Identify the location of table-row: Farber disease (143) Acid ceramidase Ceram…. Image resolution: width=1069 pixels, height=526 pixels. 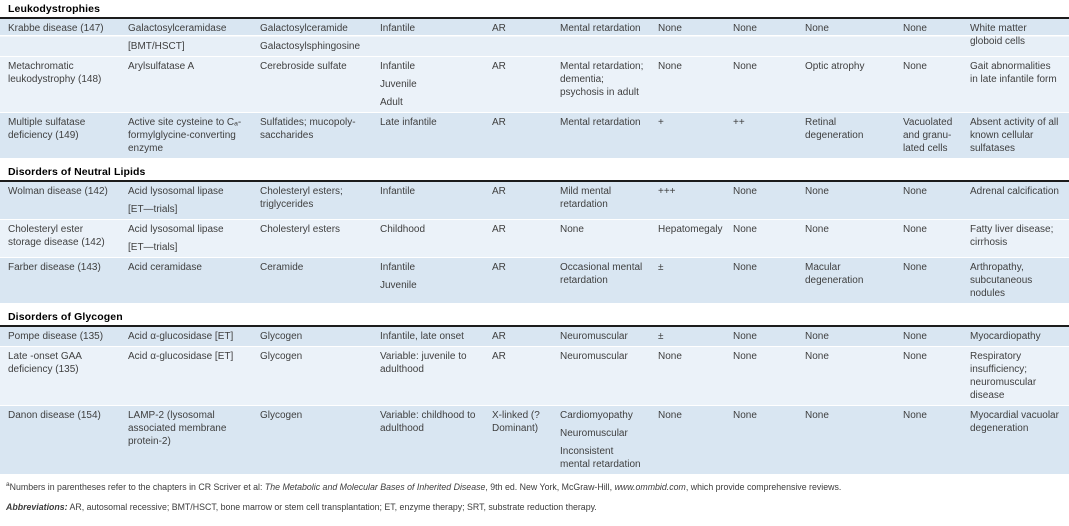
(534, 281).